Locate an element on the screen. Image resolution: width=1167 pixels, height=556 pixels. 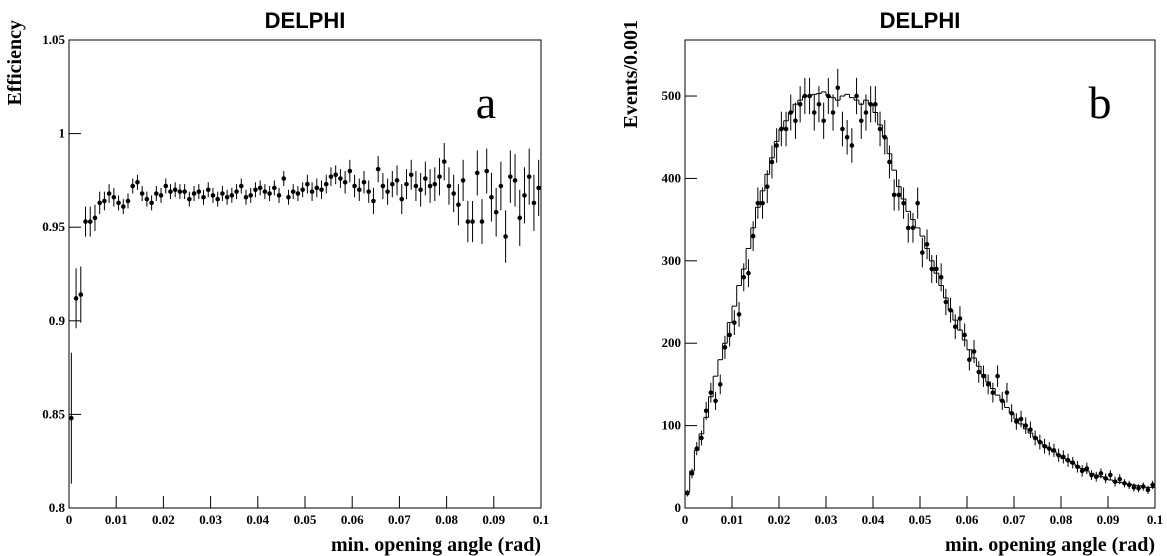
y-axis-label: Events/0.001 is located at coordinates (631, 74).